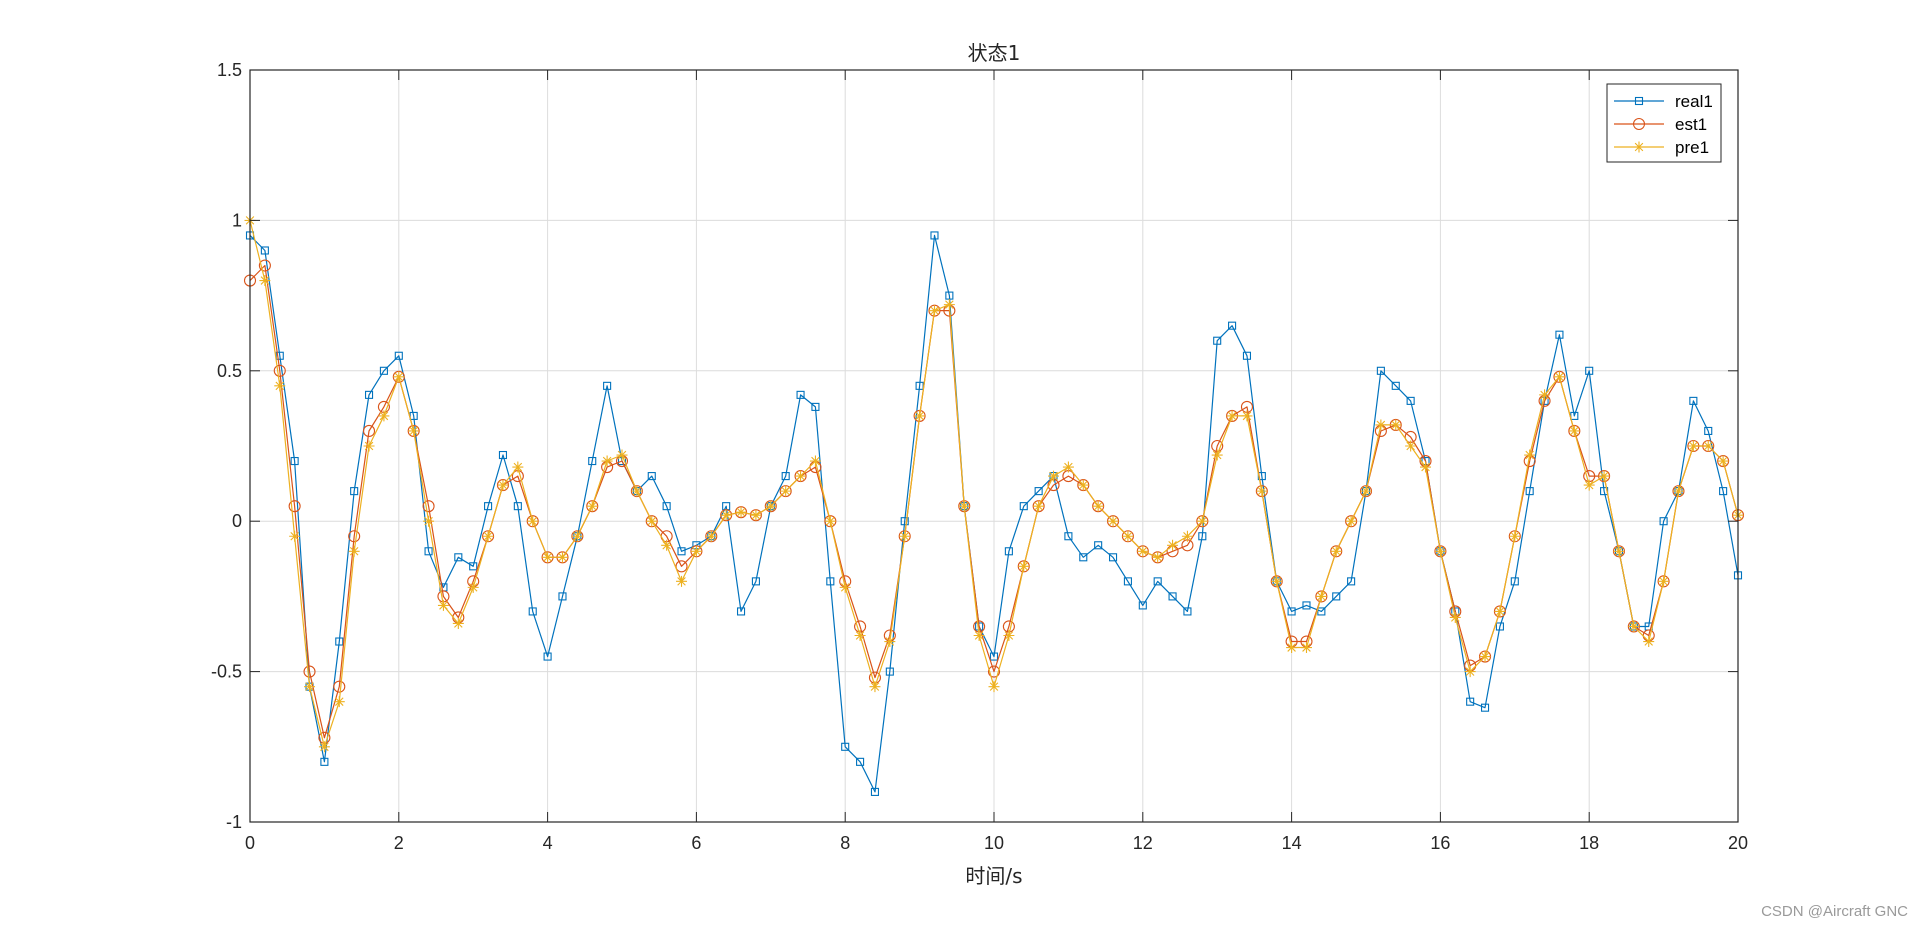 This screenshot has width=1920, height=926. Describe the element at coordinates (996, 843) in the screenshot. I see `x-tick-labels: 0 2 4 6 8 10 12 14 16 18 20` at that location.